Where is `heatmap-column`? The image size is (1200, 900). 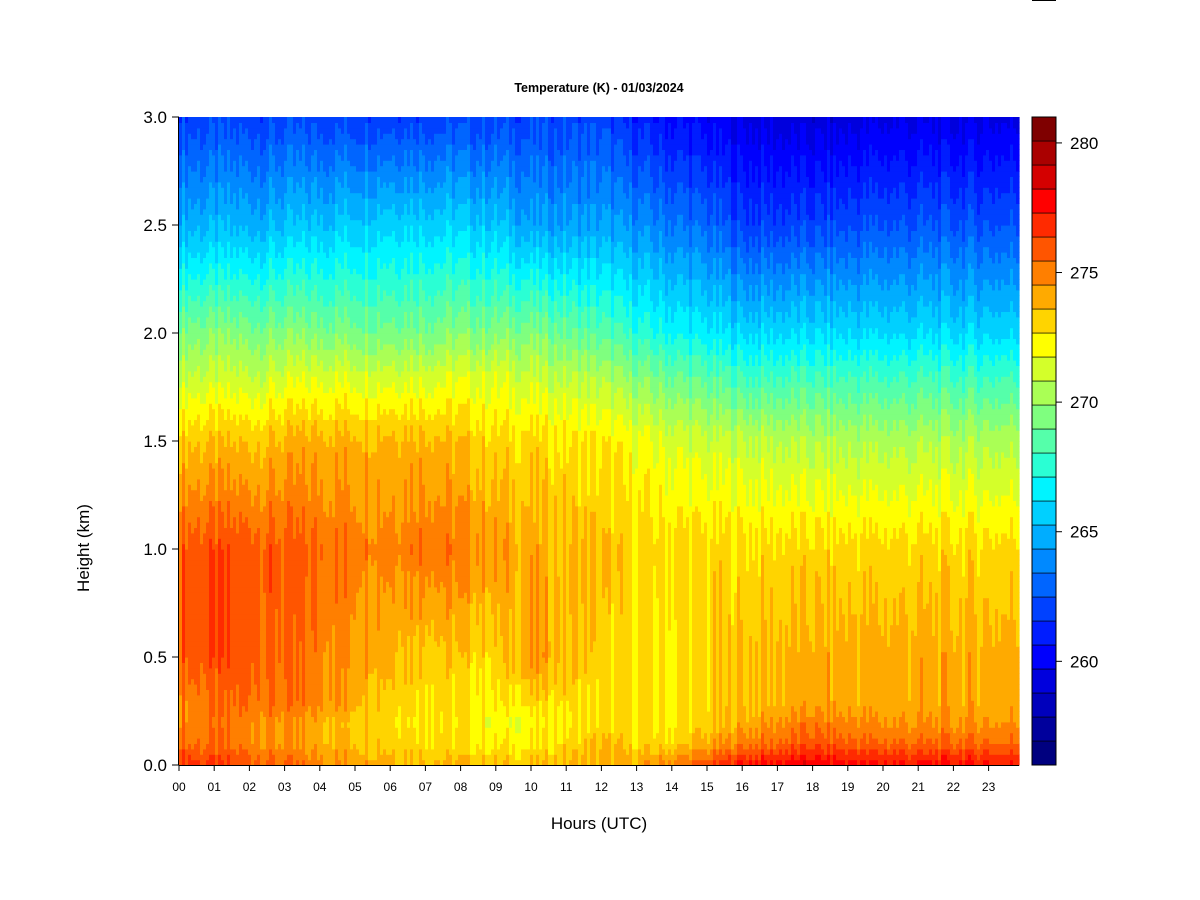
heatmap-column is located at coordinates (190, 441).